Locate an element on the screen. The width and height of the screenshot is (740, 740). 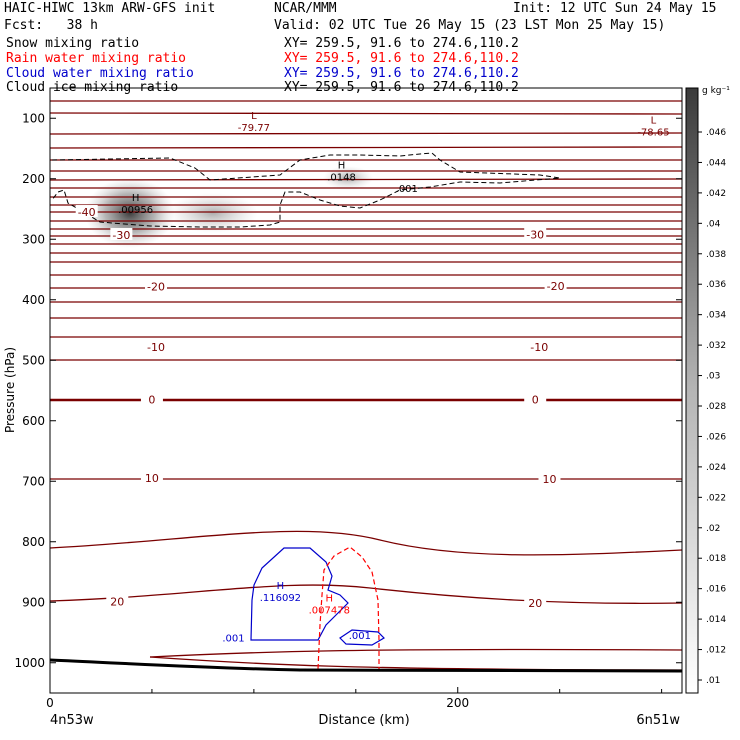
x-tick-label: 0 is located at coordinates (50, 703).